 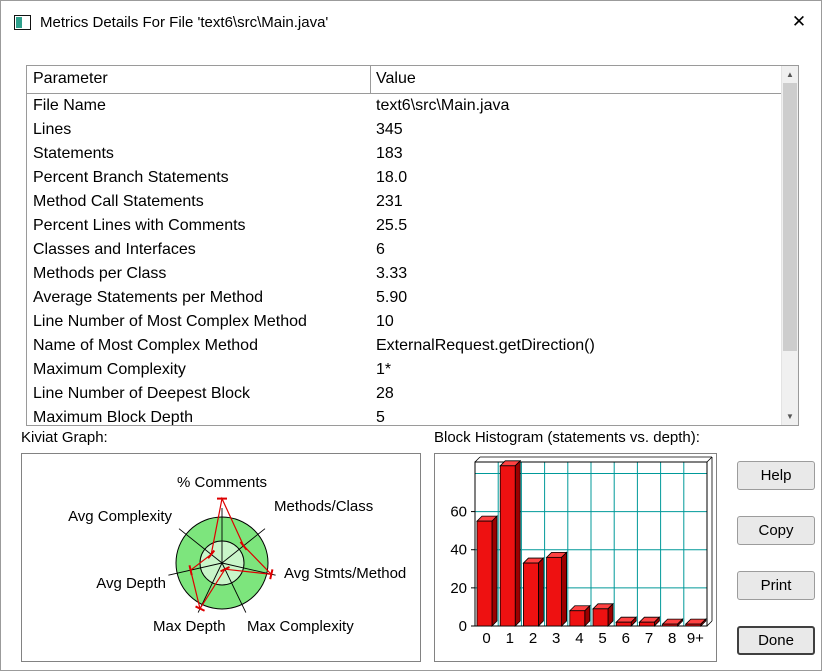 I want to click on parameter-cell: Lines, so click(x=52, y=129).